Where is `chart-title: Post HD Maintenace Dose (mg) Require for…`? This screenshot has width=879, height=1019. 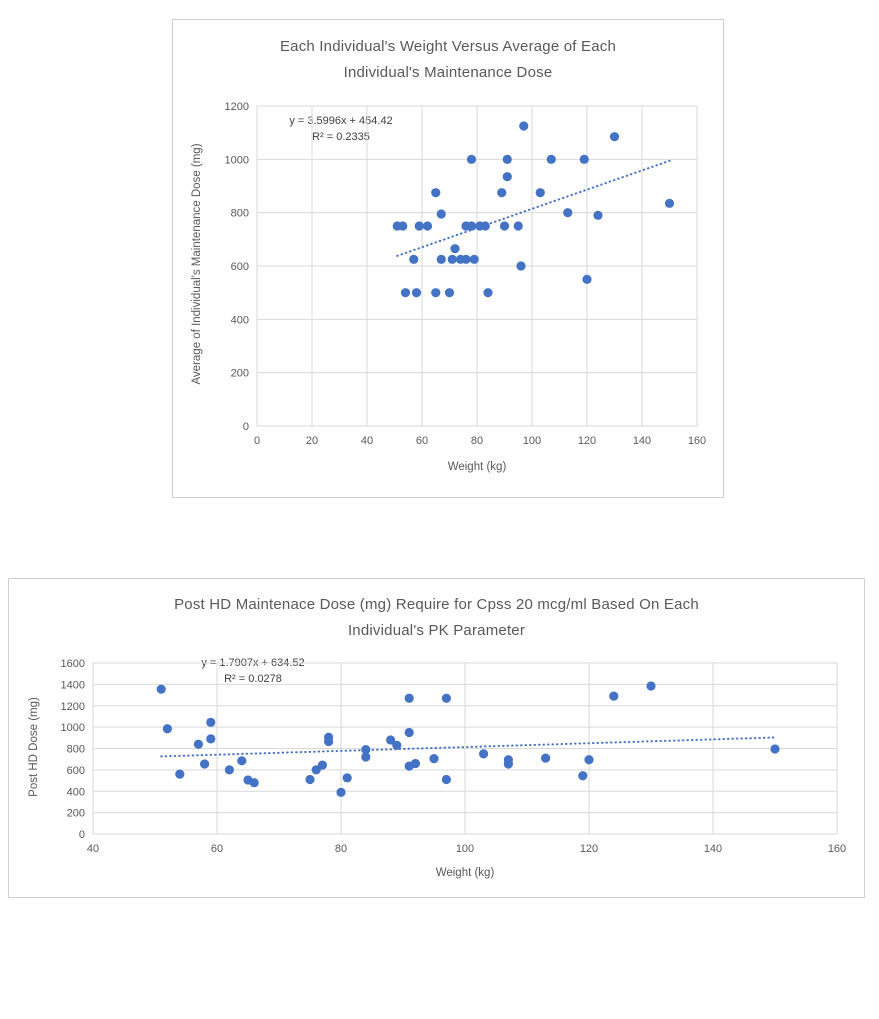 chart-title: Post HD Maintenace Dose (mg) Require for… is located at coordinates (436, 618).